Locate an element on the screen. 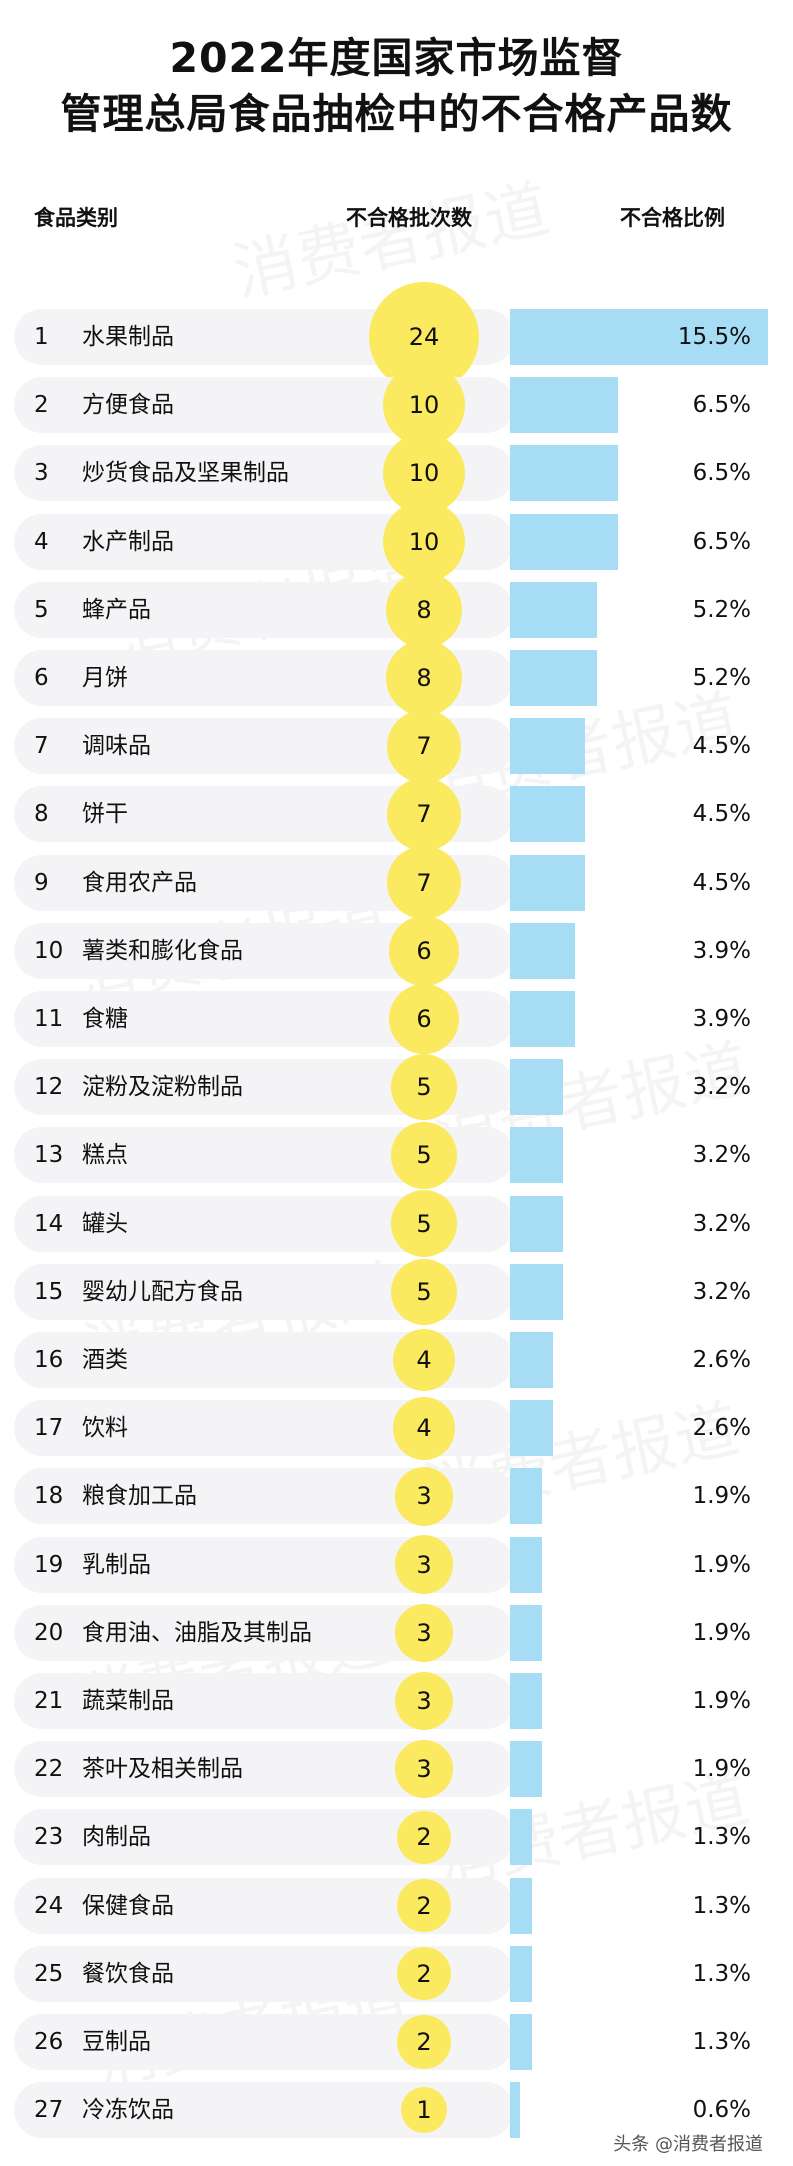 The width and height of the screenshot is (793, 2166). row-ratio-label: 1.9% is located at coordinates (721, 1564).